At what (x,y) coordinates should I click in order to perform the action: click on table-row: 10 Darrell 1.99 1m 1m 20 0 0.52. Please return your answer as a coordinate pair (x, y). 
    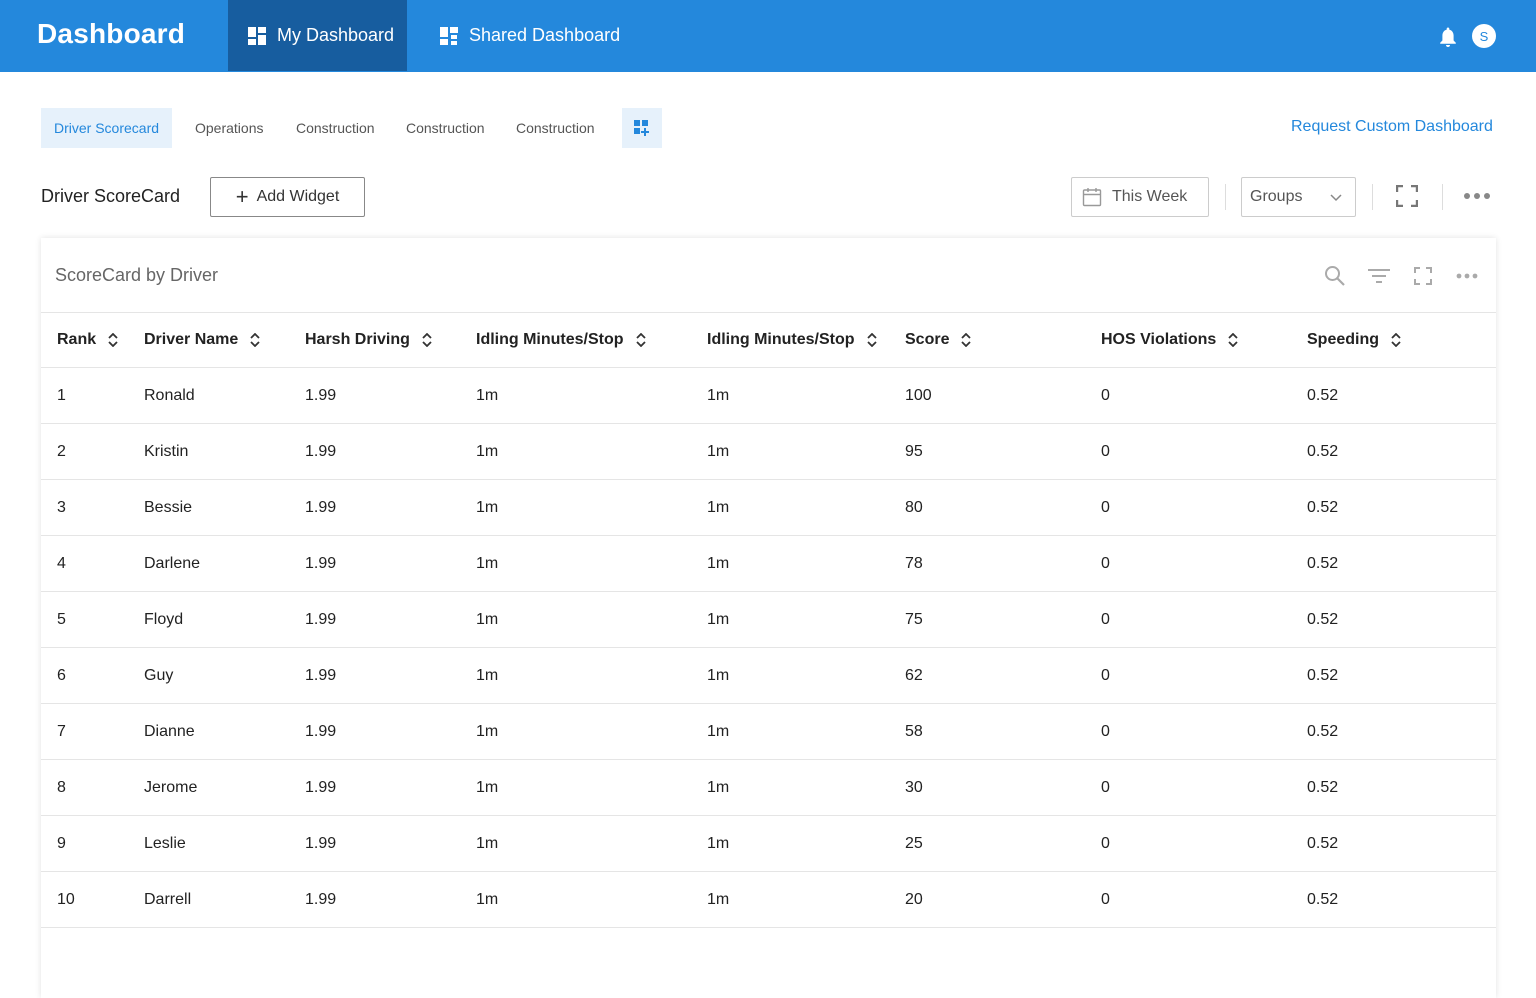
    Looking at the image, I should click on (768, 900).